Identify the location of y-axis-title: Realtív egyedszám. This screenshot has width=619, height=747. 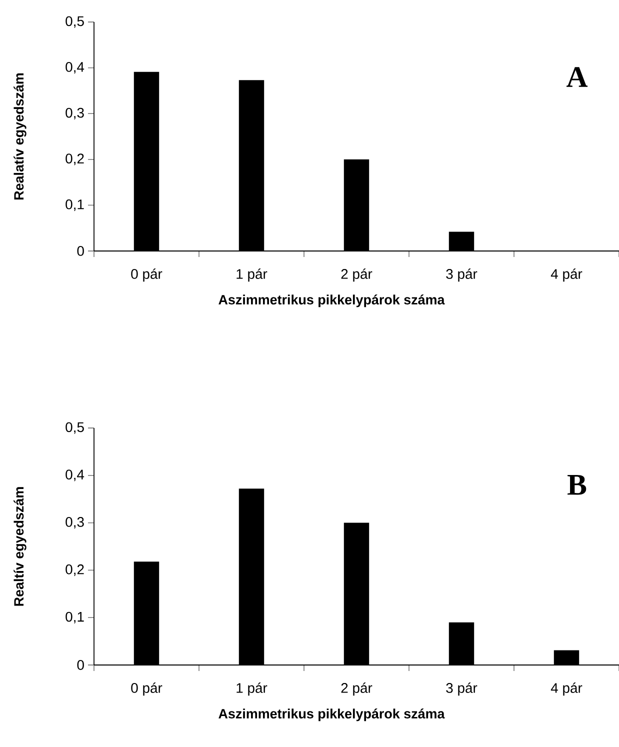
(20, 546).